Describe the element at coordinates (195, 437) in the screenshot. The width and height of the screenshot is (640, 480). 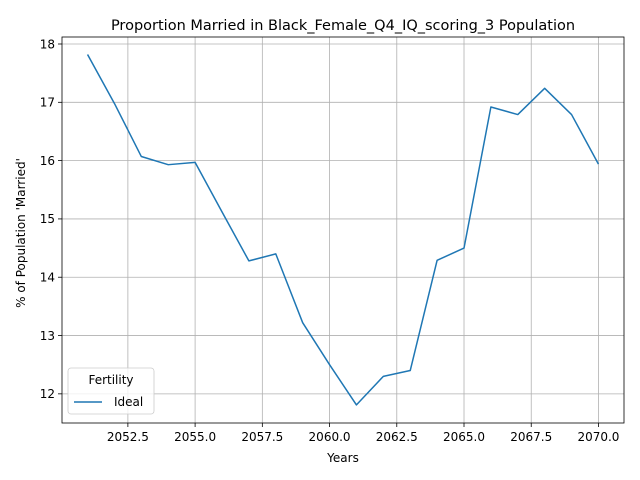
I see `x-tick-label: 2055.0` at that location.